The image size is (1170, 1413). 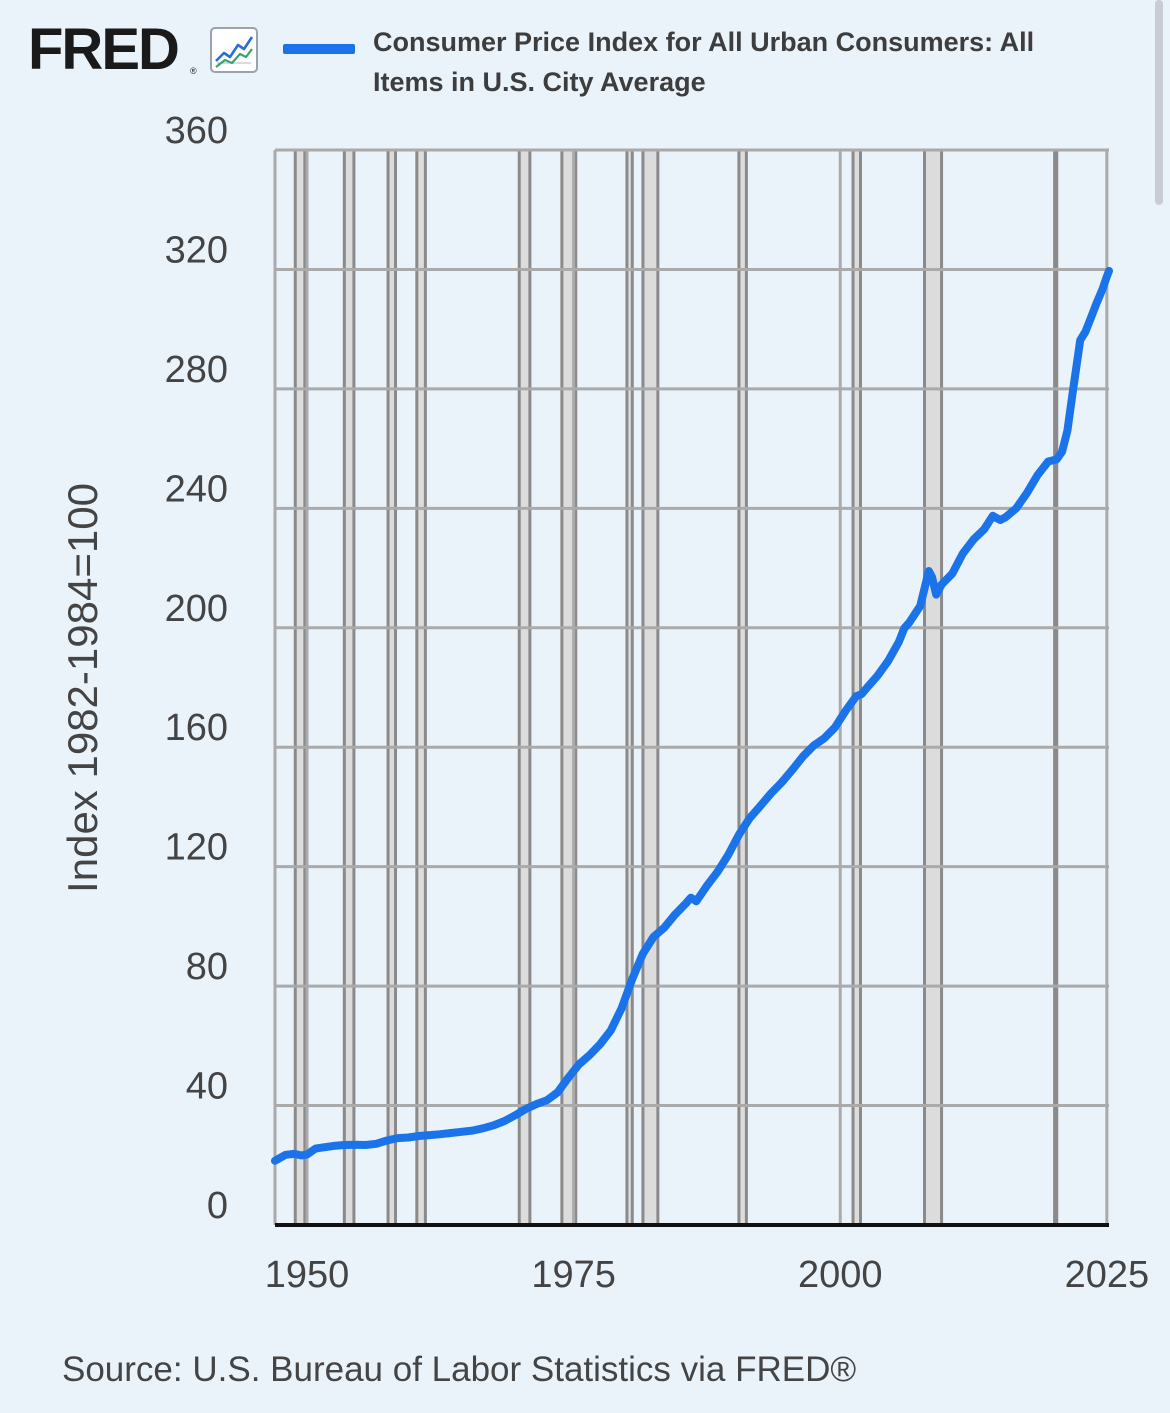 I want to click on y-axis-label: Index 1982-1984=100, so click(x=82, y=688).